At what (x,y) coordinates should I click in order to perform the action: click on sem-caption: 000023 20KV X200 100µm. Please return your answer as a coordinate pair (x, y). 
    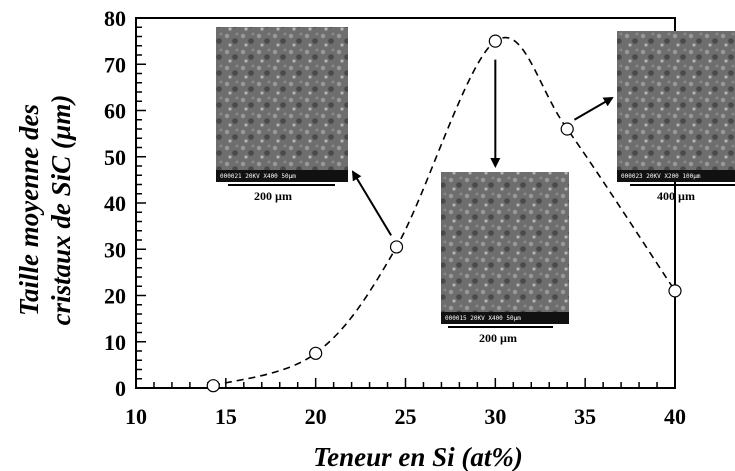
    Looking at the image, I should click on (661, 176).